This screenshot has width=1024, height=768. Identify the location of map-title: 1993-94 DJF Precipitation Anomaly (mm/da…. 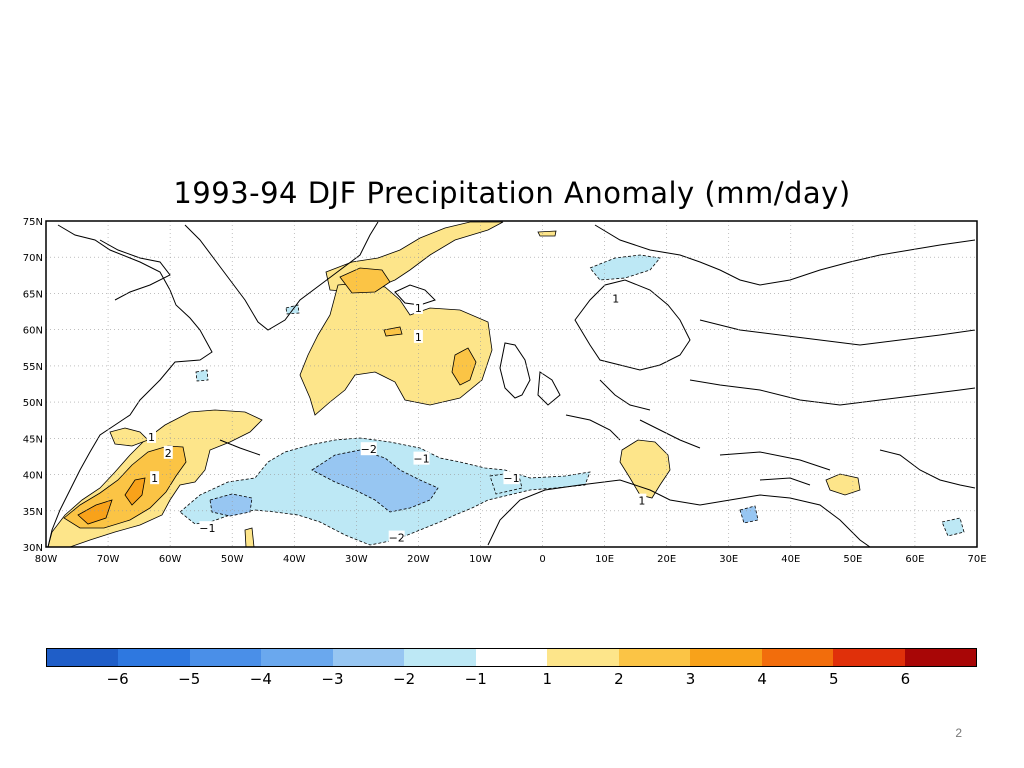
(512, 193).